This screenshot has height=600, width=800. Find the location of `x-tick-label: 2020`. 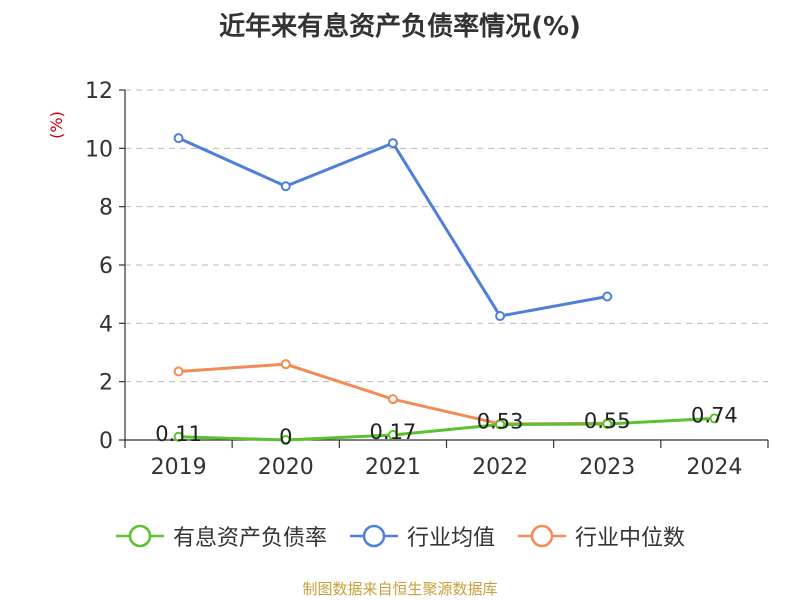

x-tick-label: 2020 is located at coordinates (286, 467).